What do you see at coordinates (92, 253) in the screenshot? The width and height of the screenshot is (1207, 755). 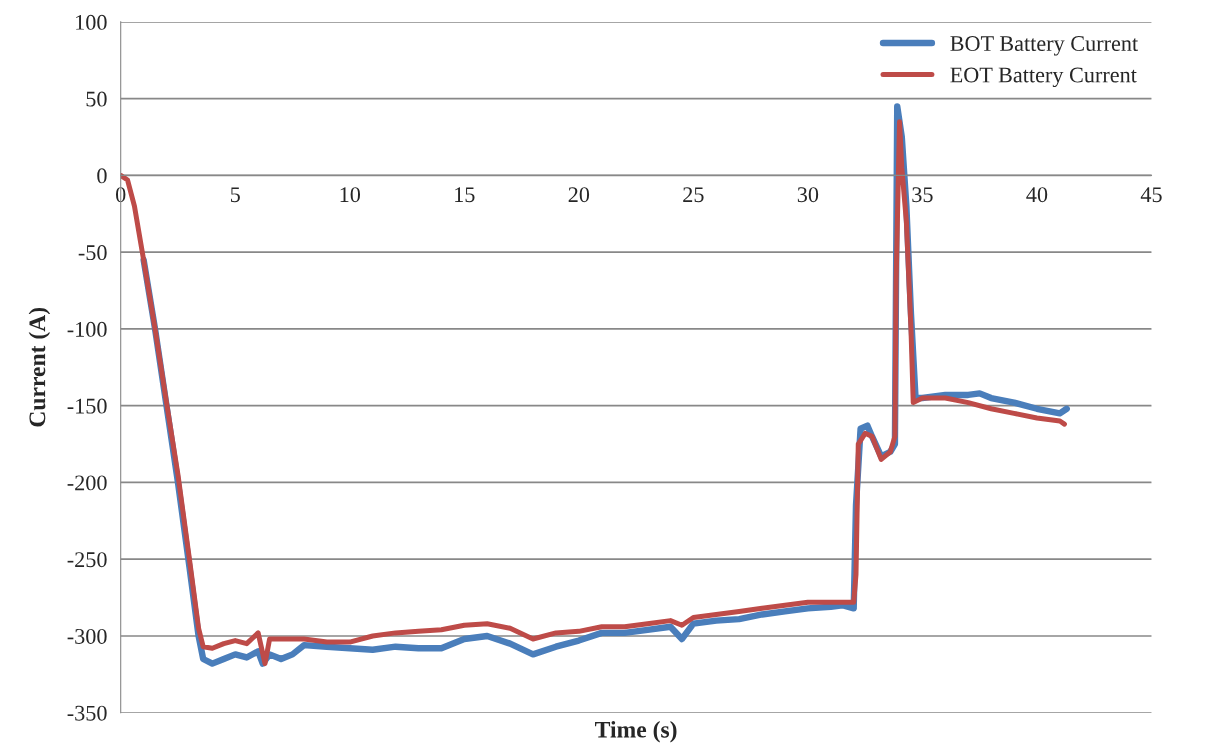 I see `y-tick-label: -50` at bounding box center [92, 253].